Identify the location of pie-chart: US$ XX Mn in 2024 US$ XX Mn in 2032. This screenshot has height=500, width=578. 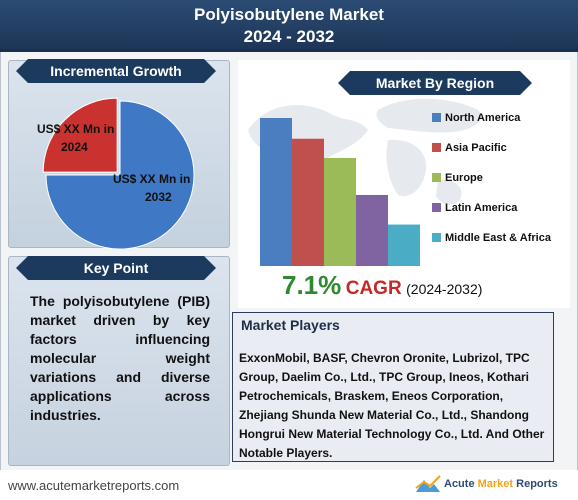
(116, 173).